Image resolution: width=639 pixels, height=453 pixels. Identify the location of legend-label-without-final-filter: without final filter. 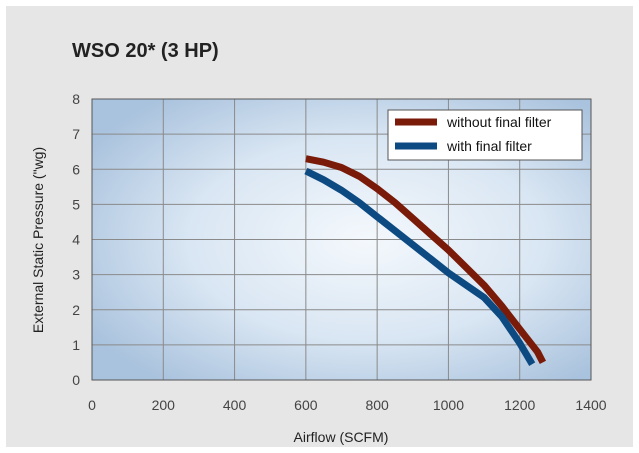
(499, 122).